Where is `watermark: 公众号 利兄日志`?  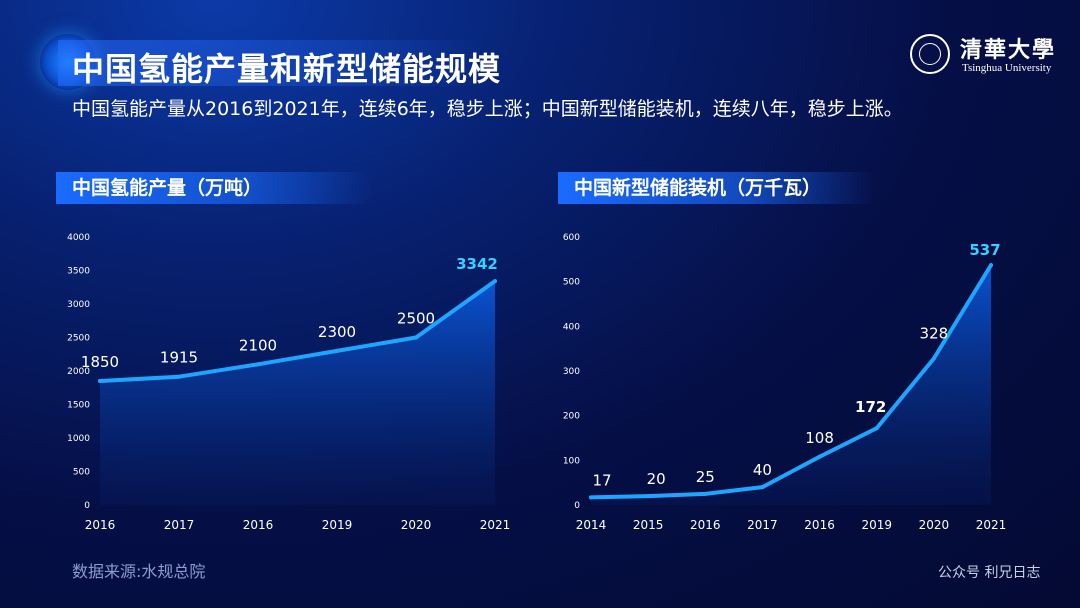 watermark: 公众号 利兄日志 is located at coordinates (989, 573).